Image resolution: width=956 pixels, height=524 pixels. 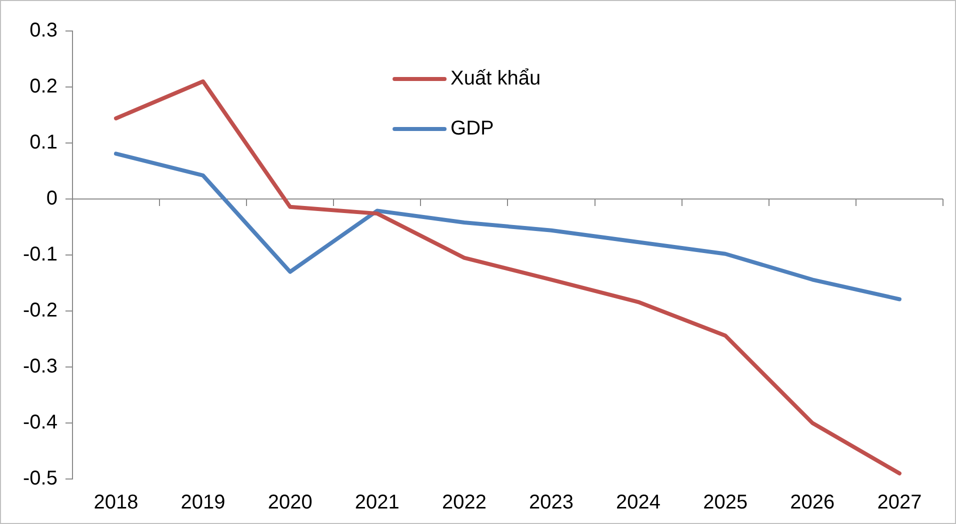 What do you see at coordinates (725, 503) in the screenshot?
I see `x-tick-label: 2025` at bounding box center [725, 503].